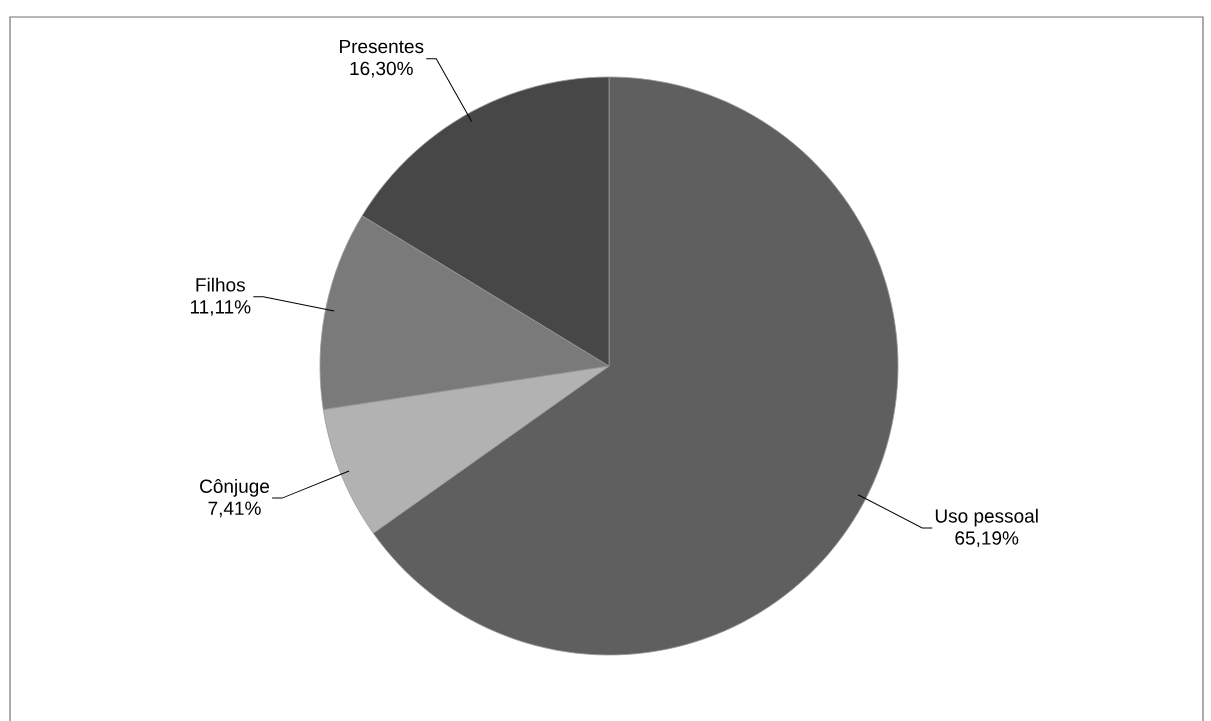 This screenshot has width=1211, height=721. Describe the element at coordinates (220, 308) in the screenshot. I see `data-label: 11,11%` at that location.